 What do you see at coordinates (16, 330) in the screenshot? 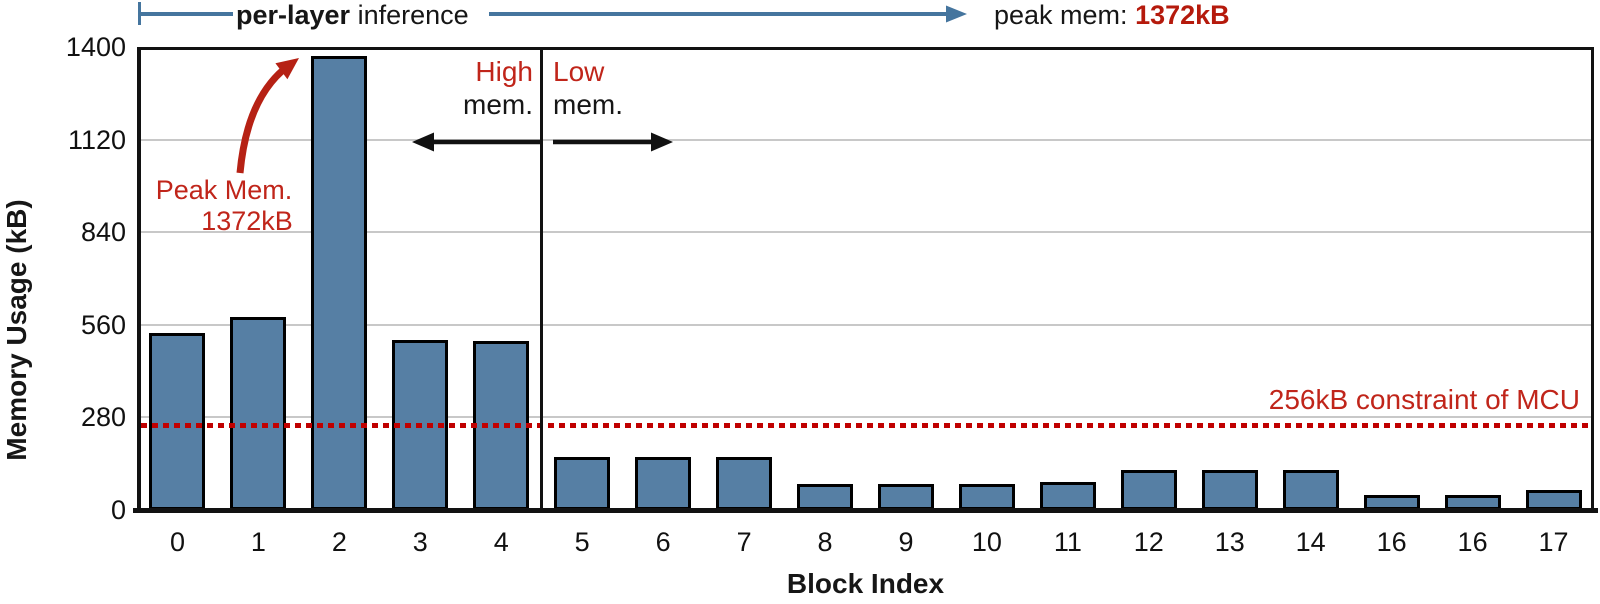
I see `y-axis-title: Memory Usage (kB)` at bounding box center [16, 330].